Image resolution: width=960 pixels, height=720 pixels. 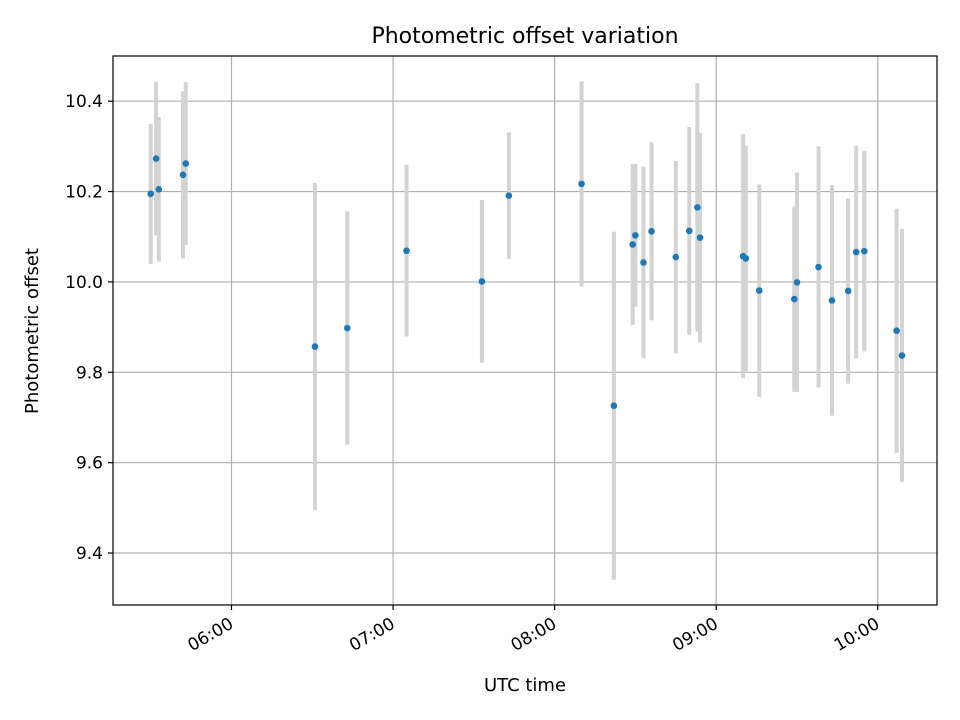 I want to click on y-axis-label: Photometric offset, so click(x=32, y=331).